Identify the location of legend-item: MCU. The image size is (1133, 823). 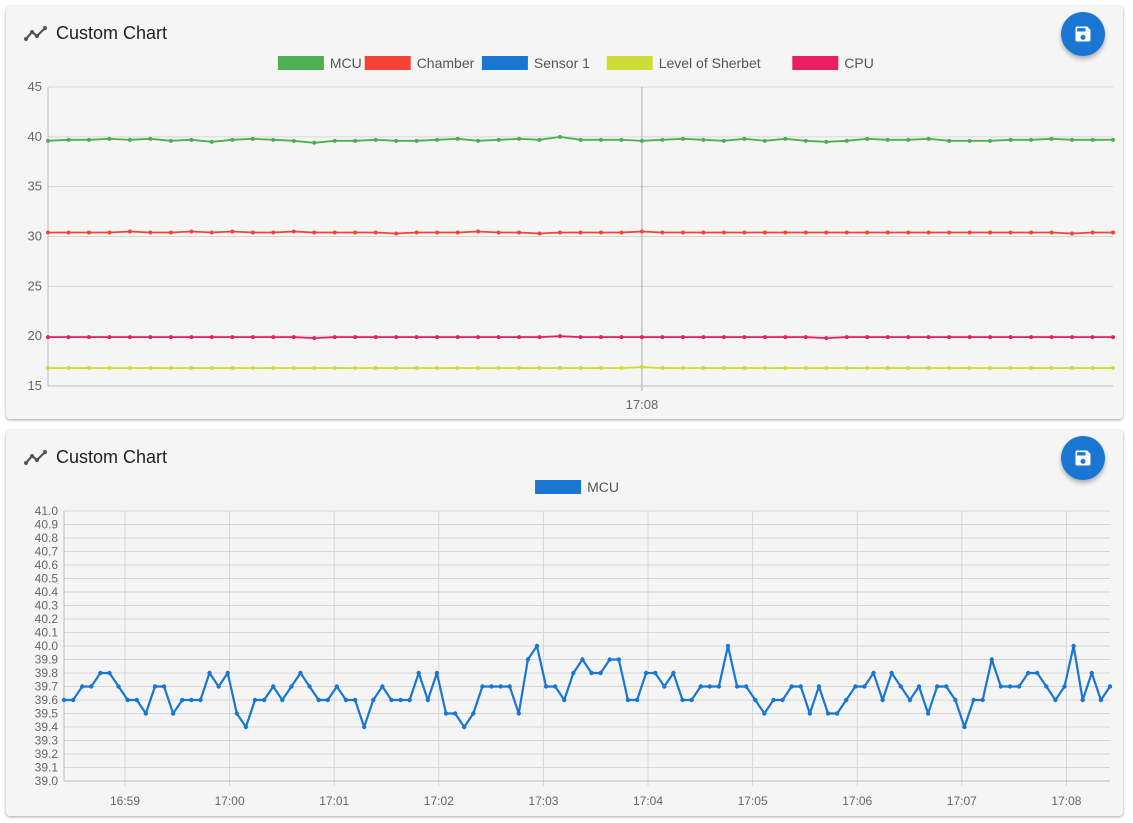
(577, 487).